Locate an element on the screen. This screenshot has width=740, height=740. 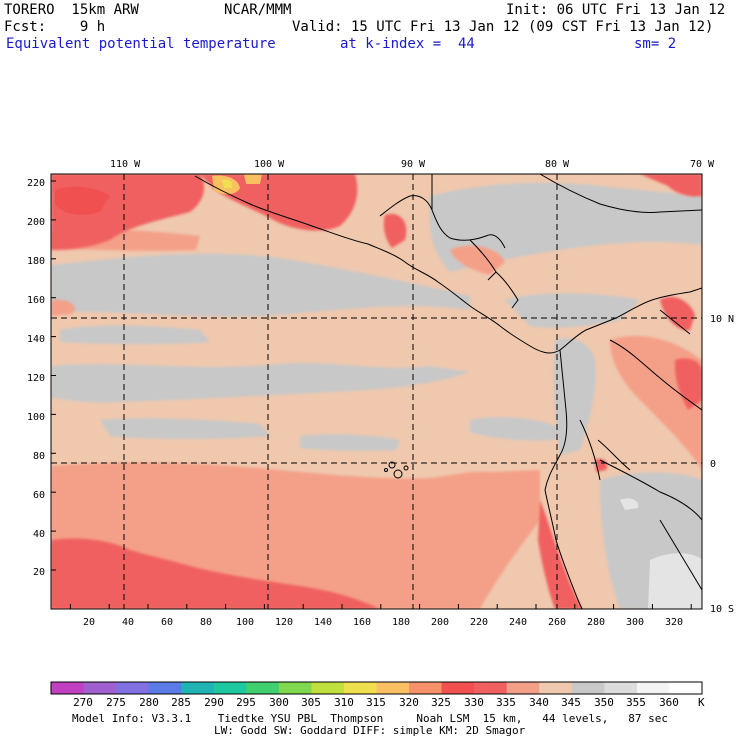
lon-label-100w: 100 W is located at coordinates (269, 164).